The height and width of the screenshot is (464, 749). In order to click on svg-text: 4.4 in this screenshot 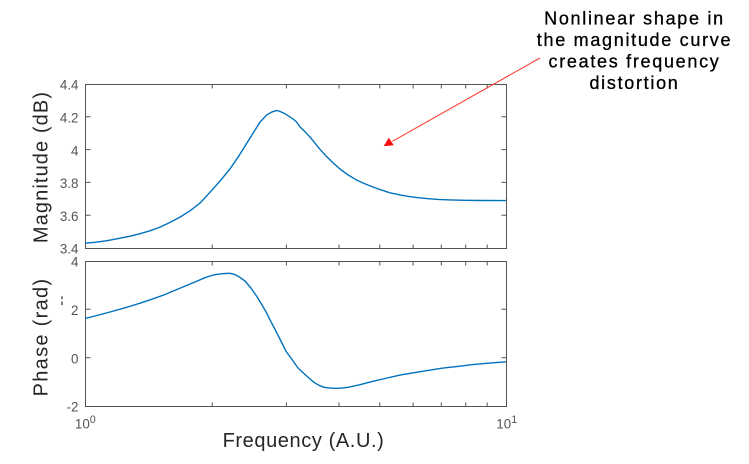, I will do `click(69, 85)`.